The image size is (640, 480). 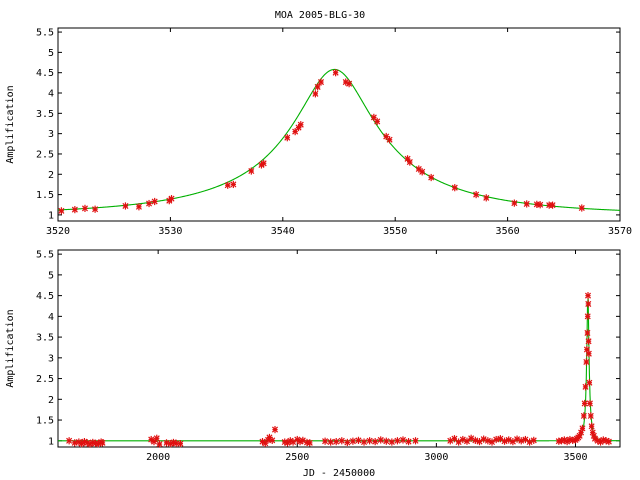 What do you see at coordinates (620, 231) in the screenshot?
I see `top-xtick-label: 3570` at bounding box center [620, 231].